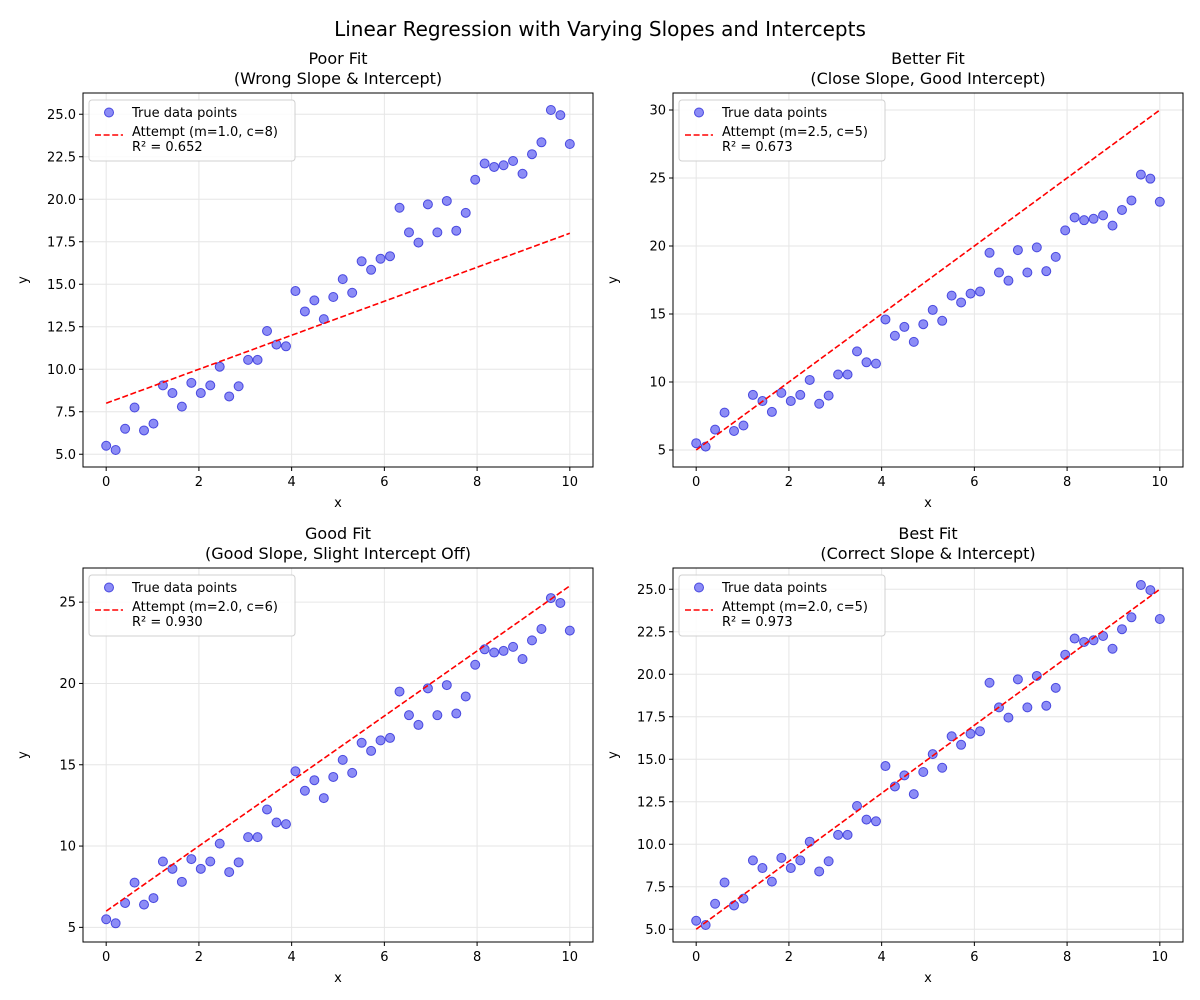 Image resolution: width=1200 pixels, height=1000 pixels. I want to click on legend-label-points: True data points, so click(184, 113).